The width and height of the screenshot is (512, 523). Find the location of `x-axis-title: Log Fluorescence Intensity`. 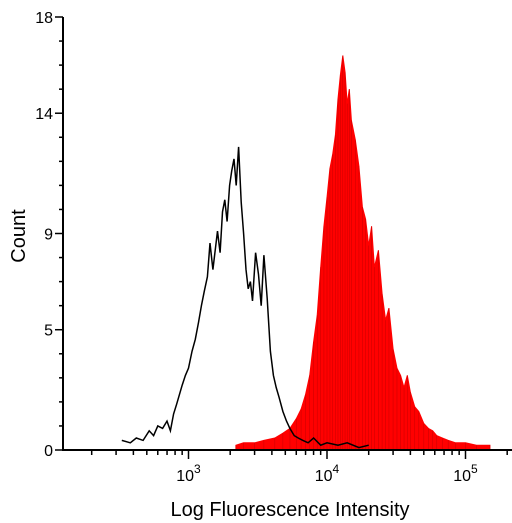

x-axis-title: Log Fluorescence Intensity is located at coordinates (289, 510).